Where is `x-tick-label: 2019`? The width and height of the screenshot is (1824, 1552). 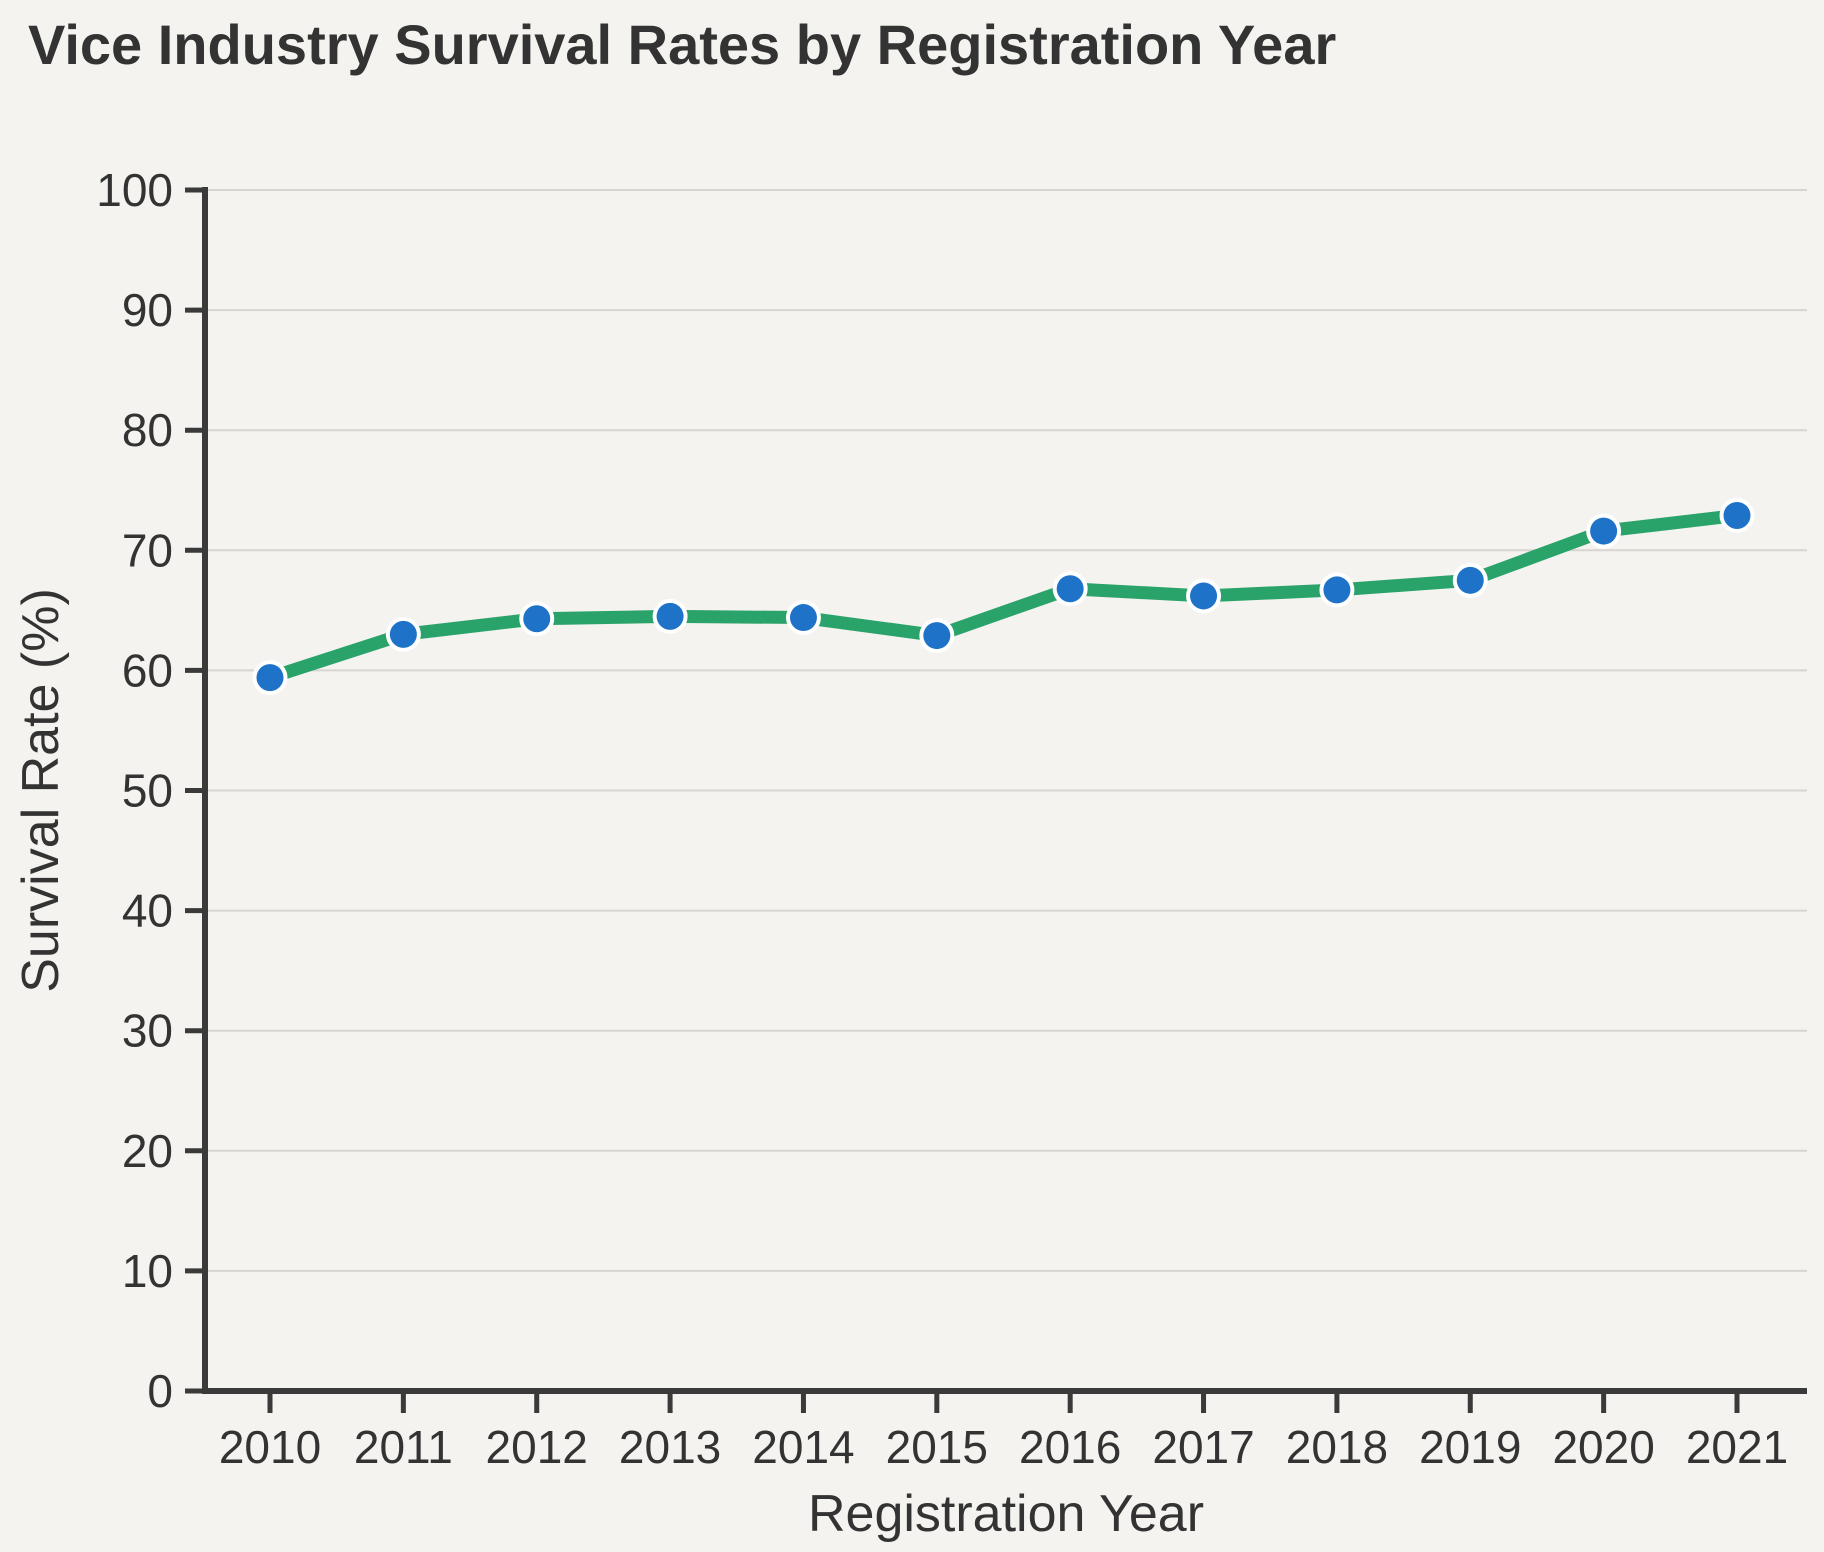 x-tick-label: 2019 is located at coordinates (1470, 1447).